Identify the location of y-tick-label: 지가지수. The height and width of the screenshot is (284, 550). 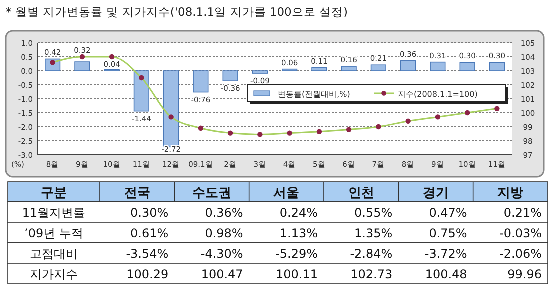
(54, 275).